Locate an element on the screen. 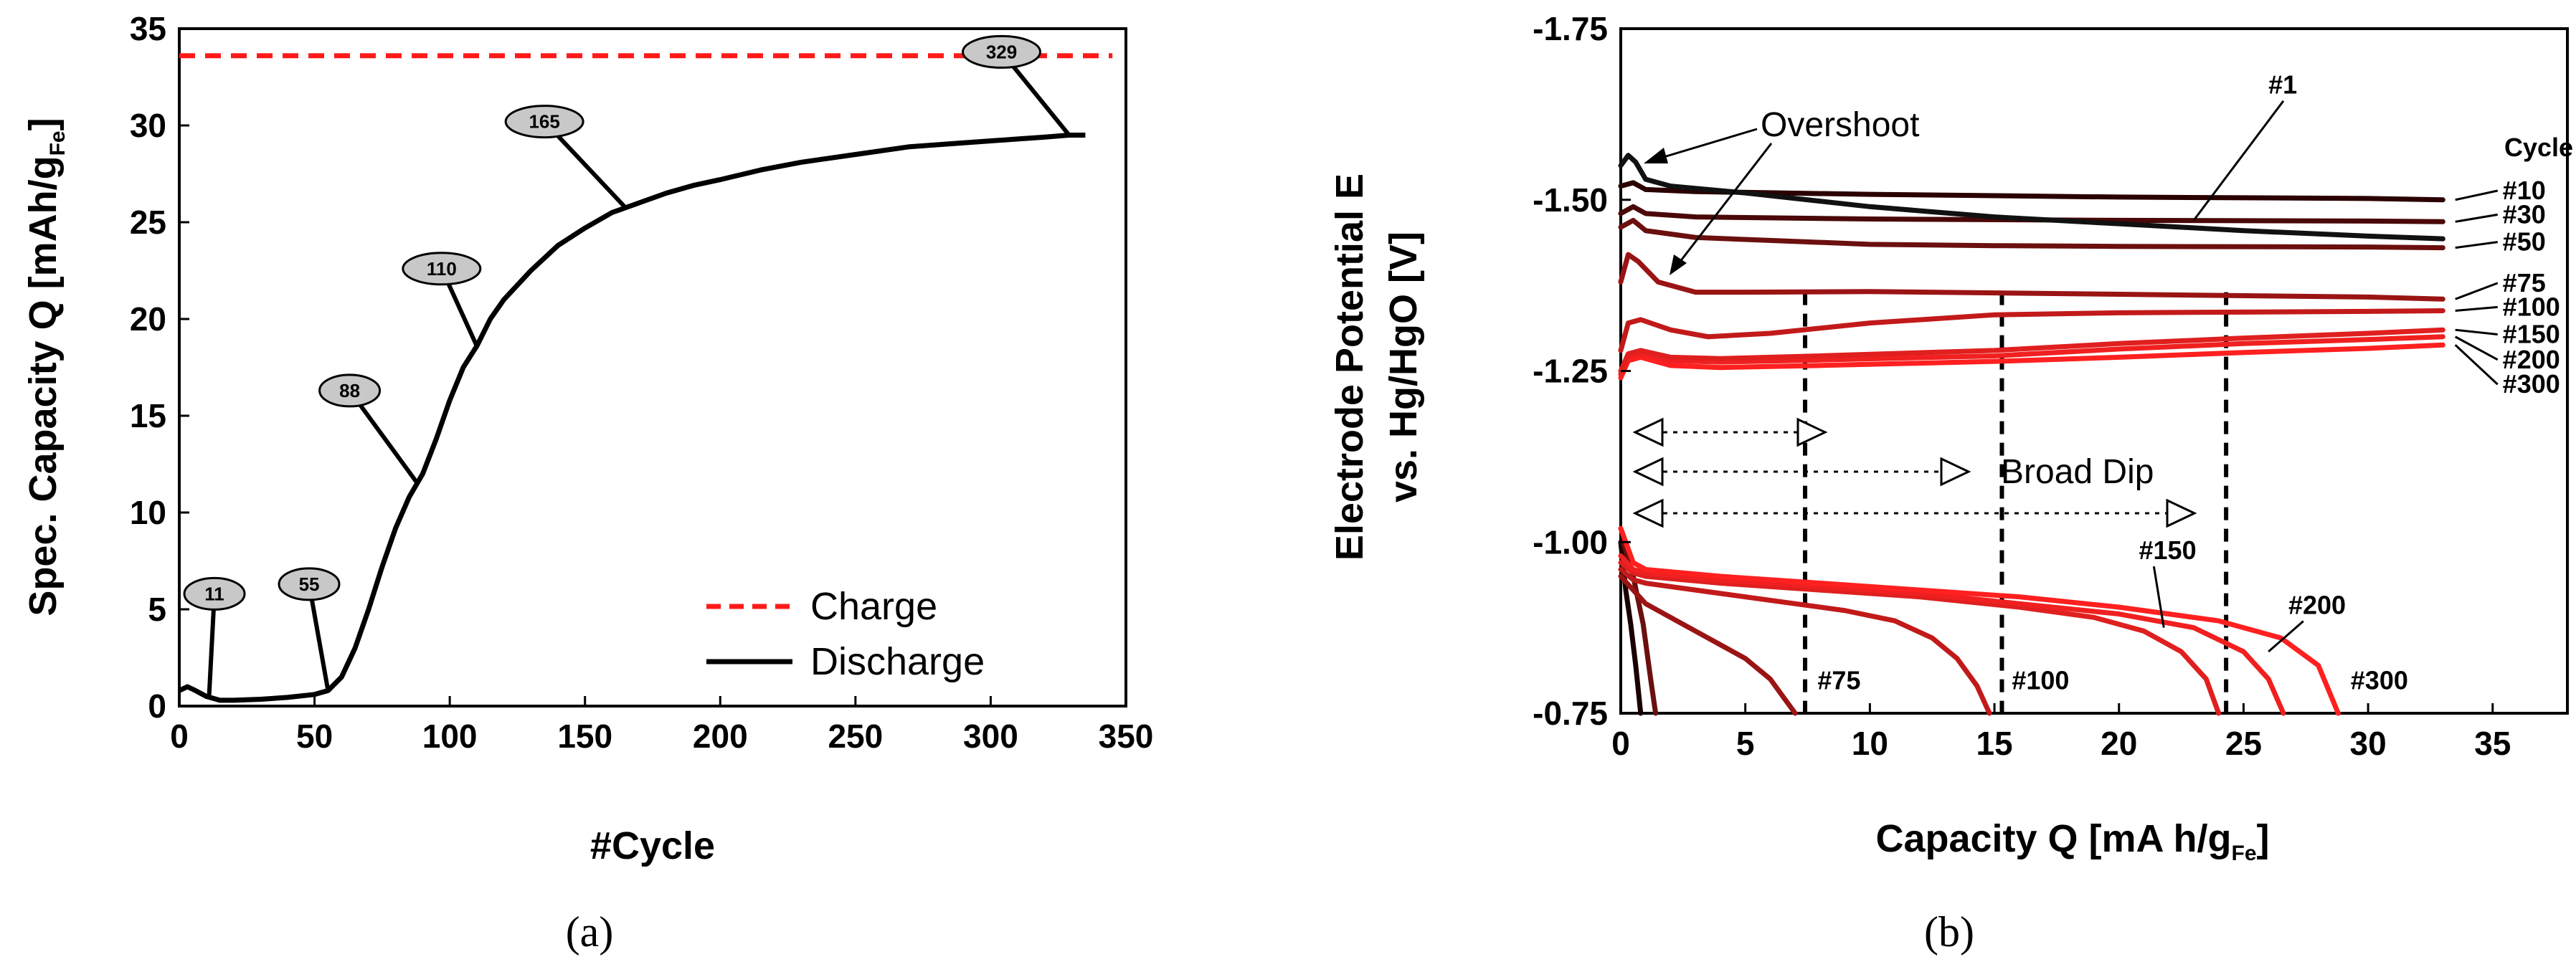 The width and height of the screenshot is (2576, 967). panel-a-y-tick-label: 20 is located at coordinates (148, 319).